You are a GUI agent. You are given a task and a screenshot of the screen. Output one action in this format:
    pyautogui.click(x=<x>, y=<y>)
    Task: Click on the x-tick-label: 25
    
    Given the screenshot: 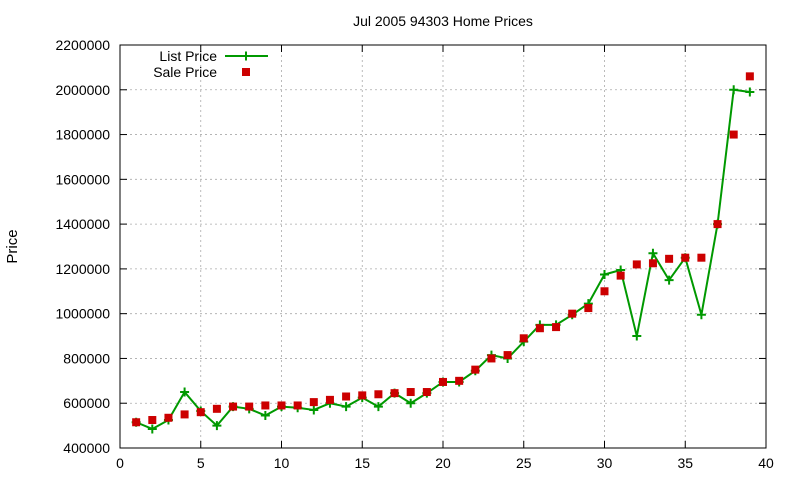 What is the action you would take?
    pyautogui.click(x=524, y=463)
    